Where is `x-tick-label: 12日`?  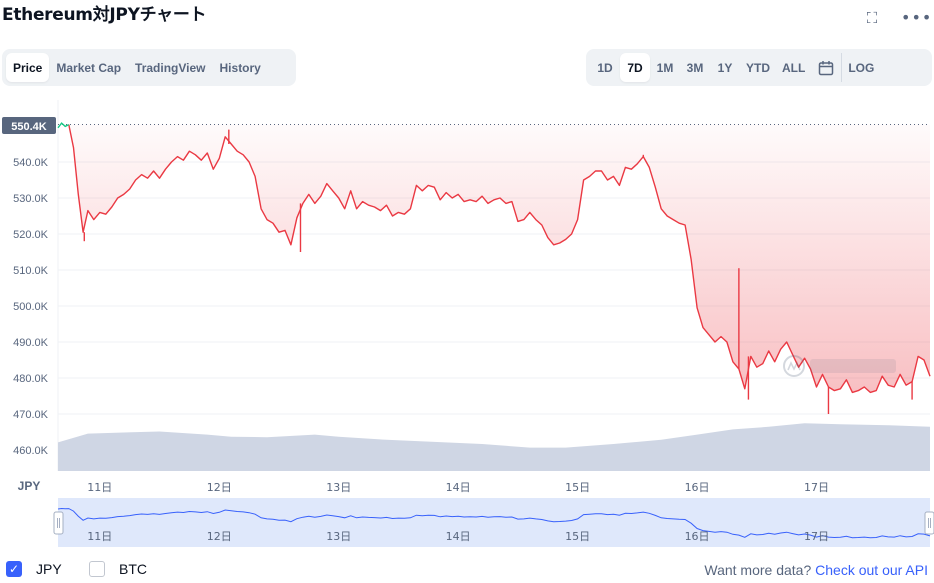 x-tick-label: 12日 is located at coordinates (219, 487).